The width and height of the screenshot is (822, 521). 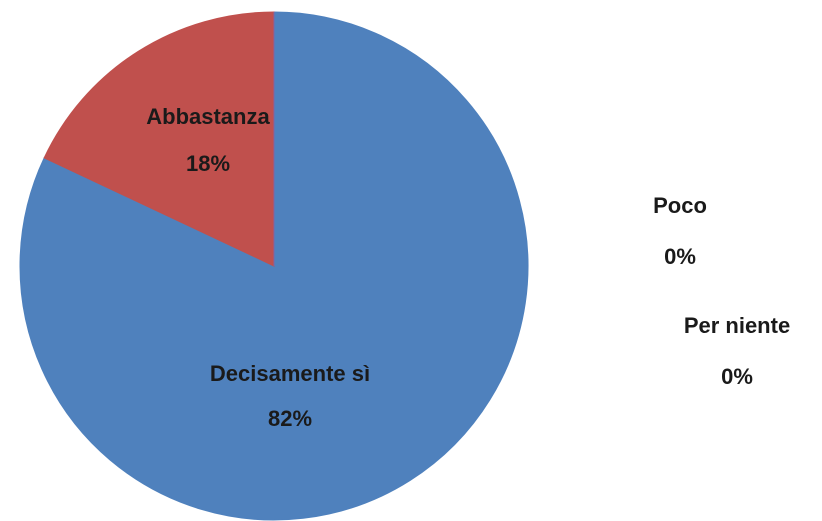 I want to click on slice-label: Abbastanza, so click(x=208, y=116).